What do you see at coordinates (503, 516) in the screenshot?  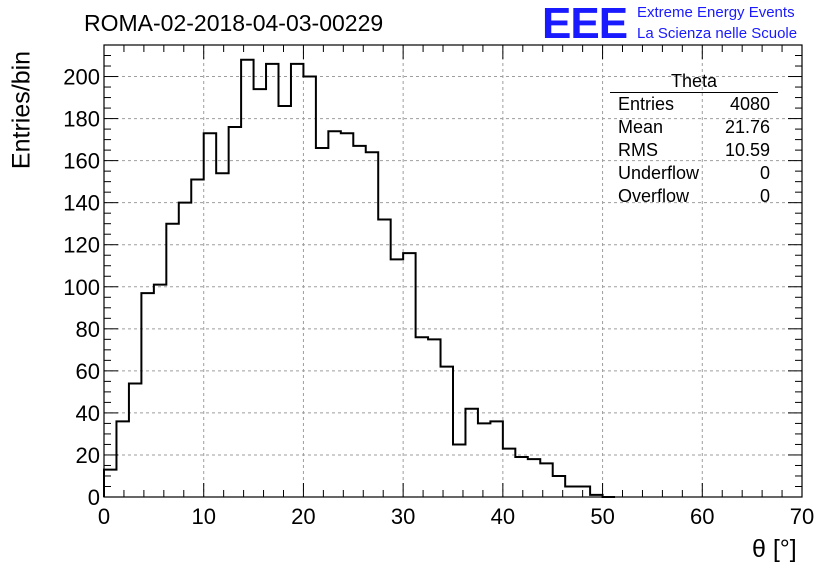 I see `x-tick-label: 40` at bounding box center [503, 516].